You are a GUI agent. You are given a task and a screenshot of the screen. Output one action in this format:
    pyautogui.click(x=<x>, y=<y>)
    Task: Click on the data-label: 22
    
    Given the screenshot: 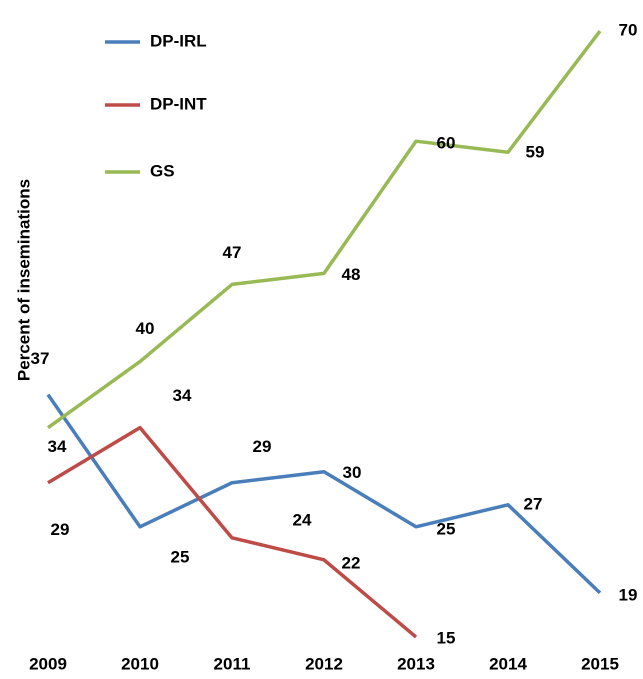 What is the action you would take?
    pyautogui.click(x=351, y=562)
    